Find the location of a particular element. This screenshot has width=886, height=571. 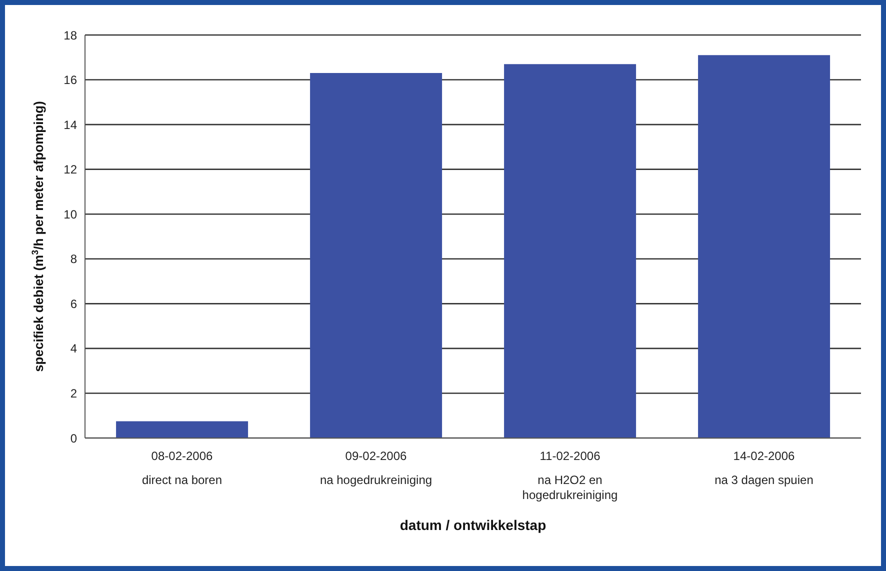

y-tick-label: 16 is located at coordinates (71, 80).